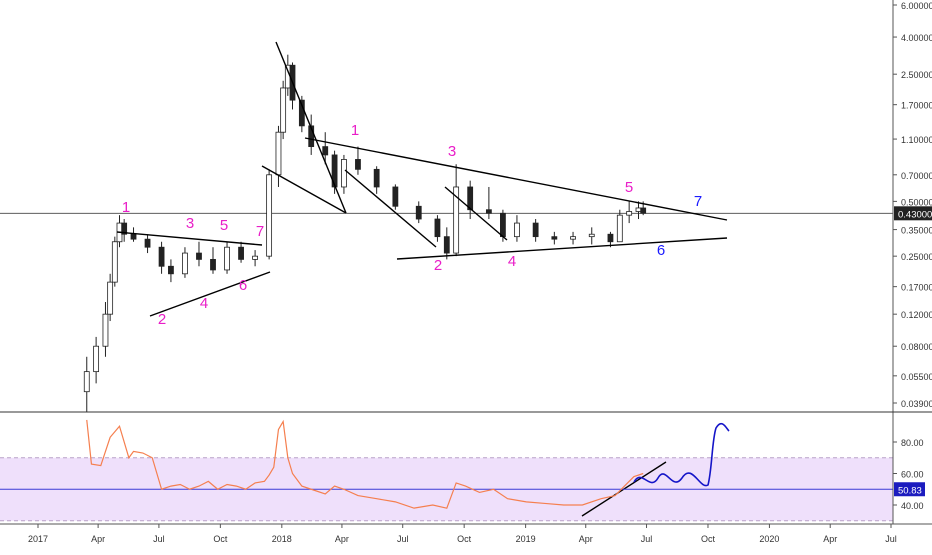 This screenshot has height=555, width=932. Describe the element at coordinates (769, 539) in the screenshot. I see `time-tick-label: 2020` at that location.